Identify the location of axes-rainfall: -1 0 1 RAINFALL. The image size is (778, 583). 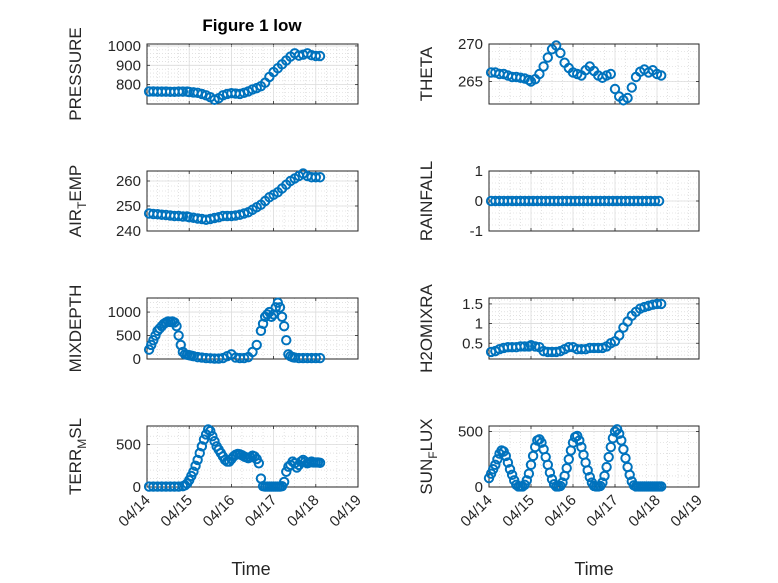
(558, 201).